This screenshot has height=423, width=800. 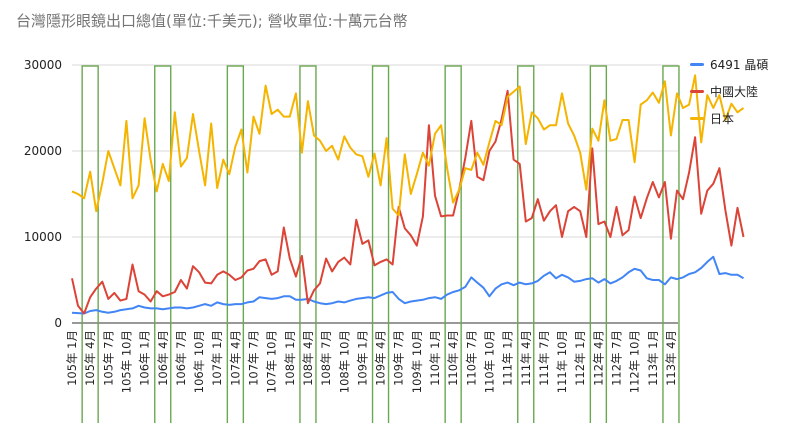 What do you see at coordinates (58, 323) in the screenshot?
I see `y-tick-label: 0` at bounding box center [58, 323].